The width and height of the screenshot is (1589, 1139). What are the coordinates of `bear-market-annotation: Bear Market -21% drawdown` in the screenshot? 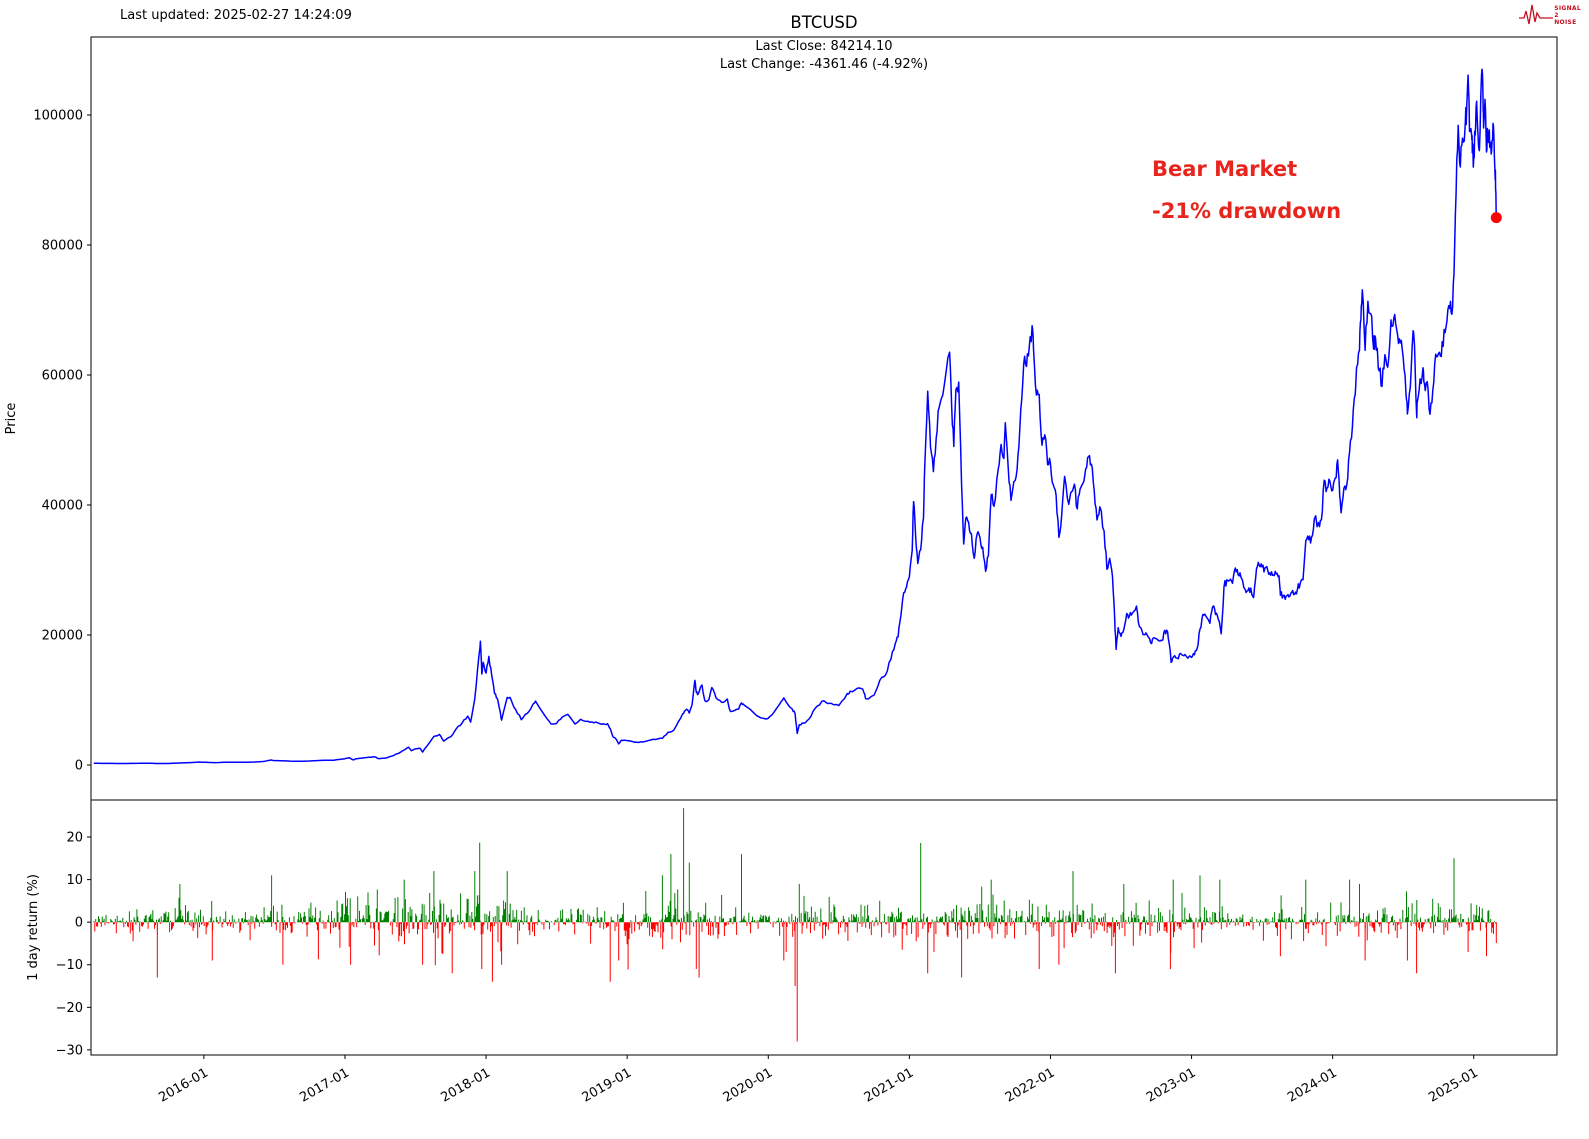 It's located at (1246, 190).